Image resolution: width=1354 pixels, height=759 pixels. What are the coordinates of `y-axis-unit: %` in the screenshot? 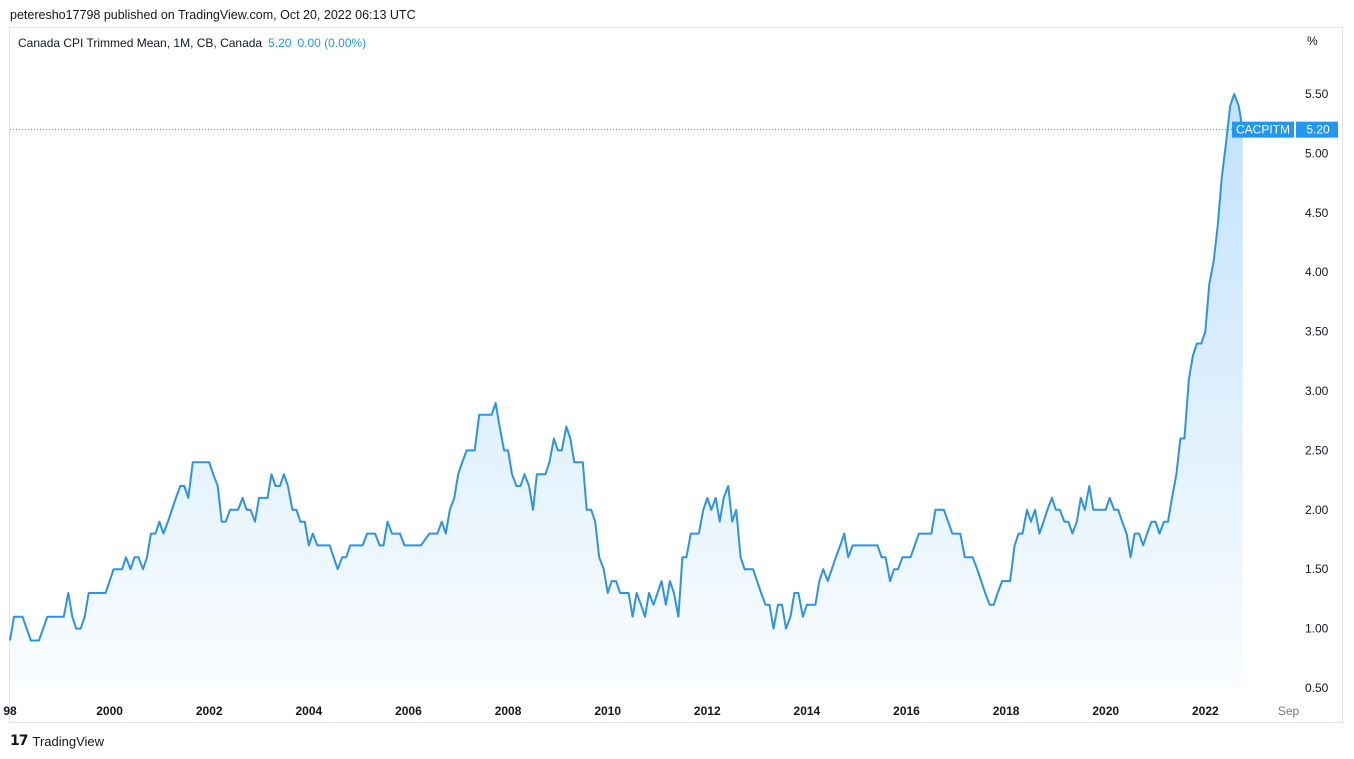 It's located at (1312, 41).